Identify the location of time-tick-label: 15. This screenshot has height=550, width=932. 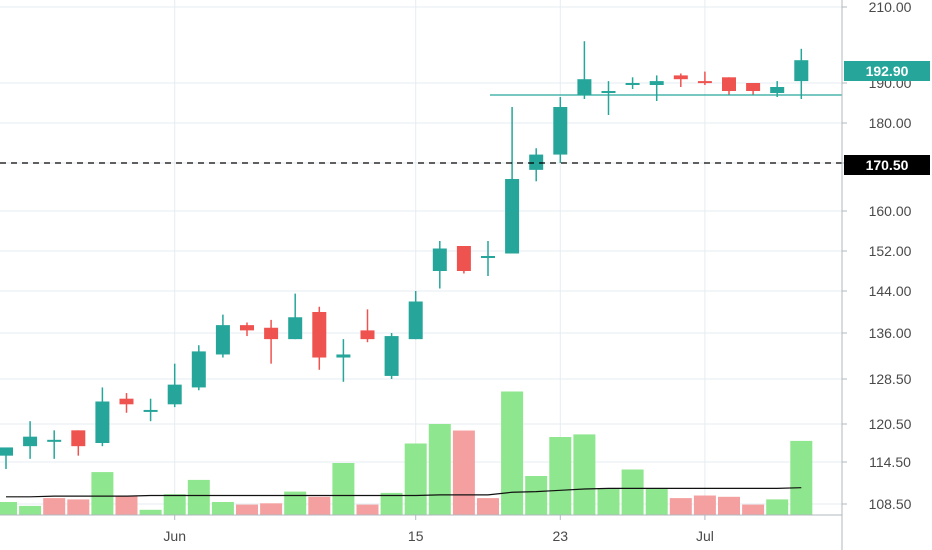
(416, 536).